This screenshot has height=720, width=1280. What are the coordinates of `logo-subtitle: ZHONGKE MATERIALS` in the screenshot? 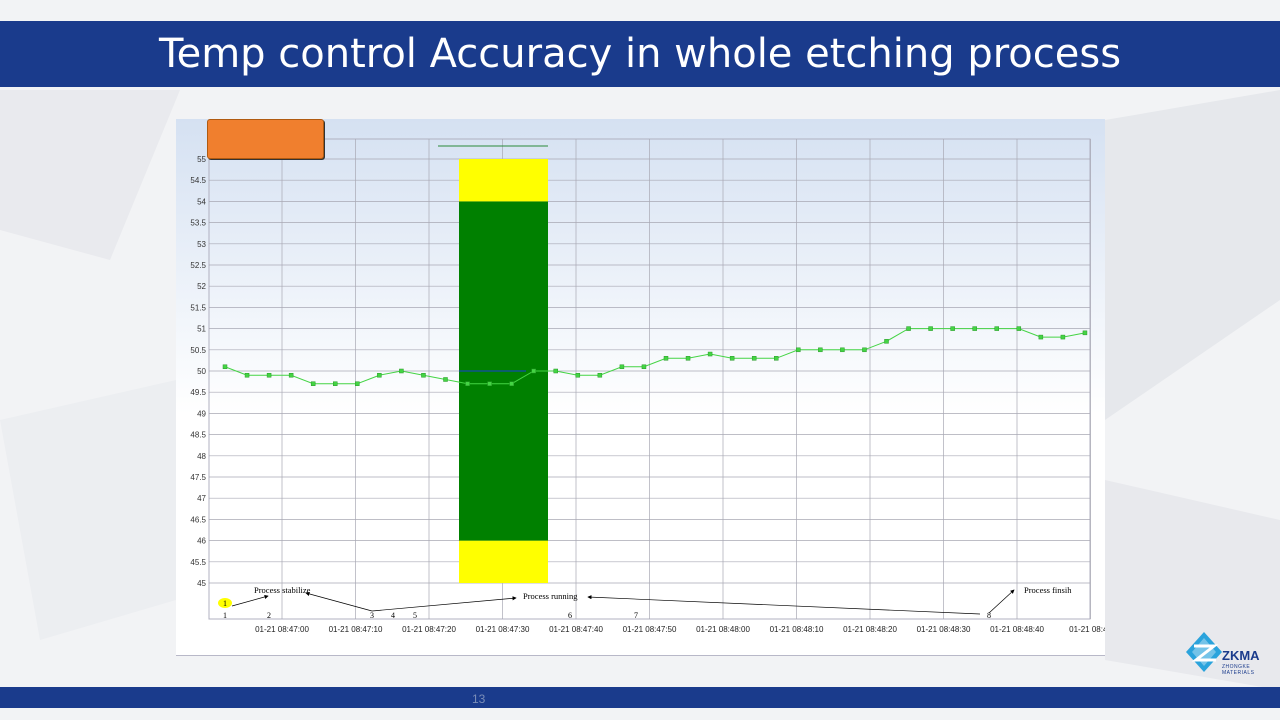 It's located at (1238, 670).